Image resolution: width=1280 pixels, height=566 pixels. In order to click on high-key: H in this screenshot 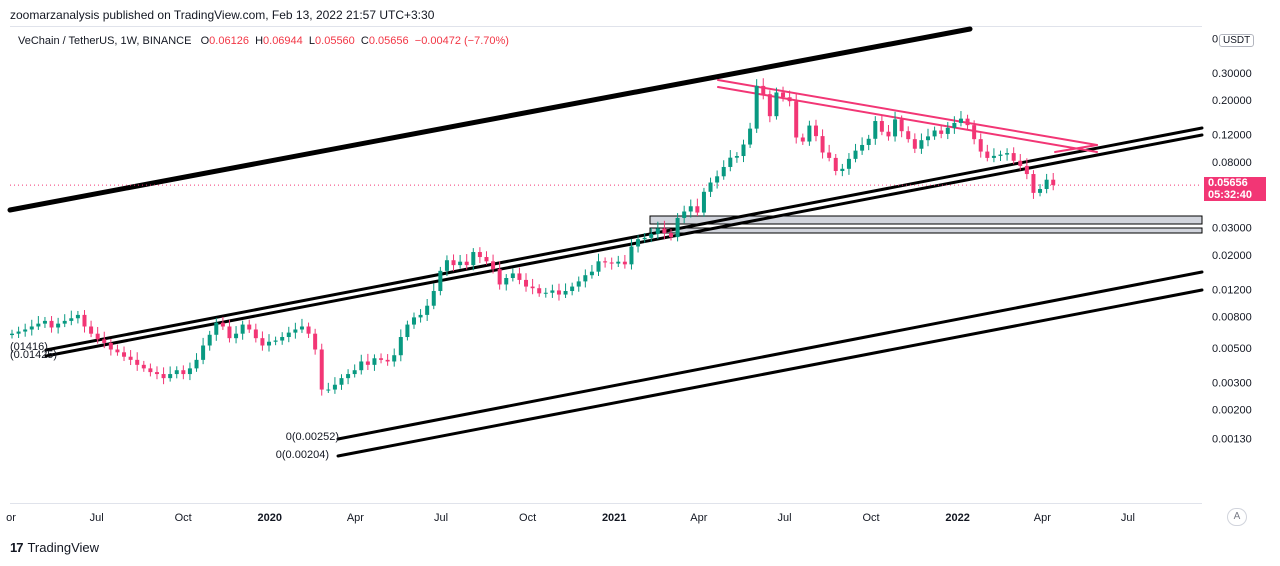, I will do `click(259, 41)`.